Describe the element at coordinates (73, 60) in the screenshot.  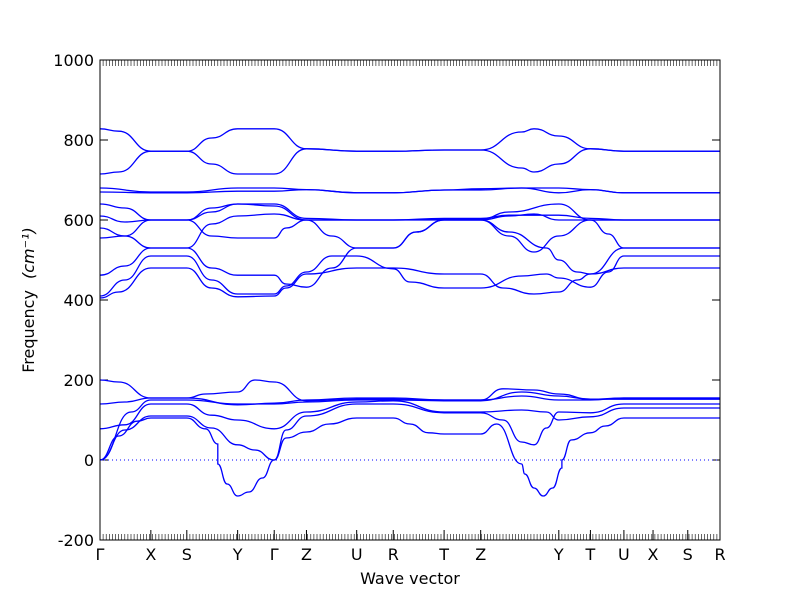
I see `y-tick-label: 1000` at that location.